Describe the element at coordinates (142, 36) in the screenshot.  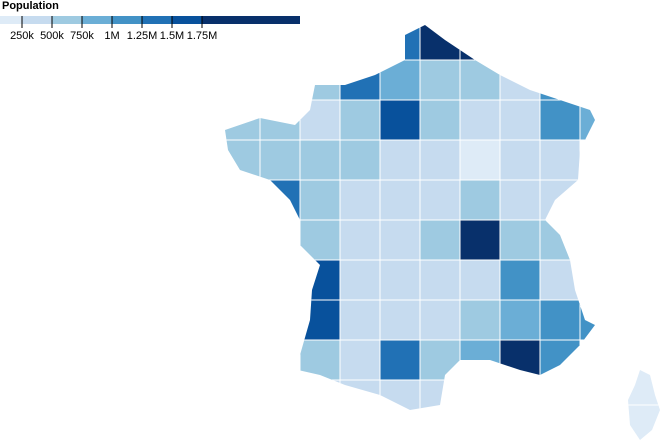
I see `legend-label: 1.25M` at that location.